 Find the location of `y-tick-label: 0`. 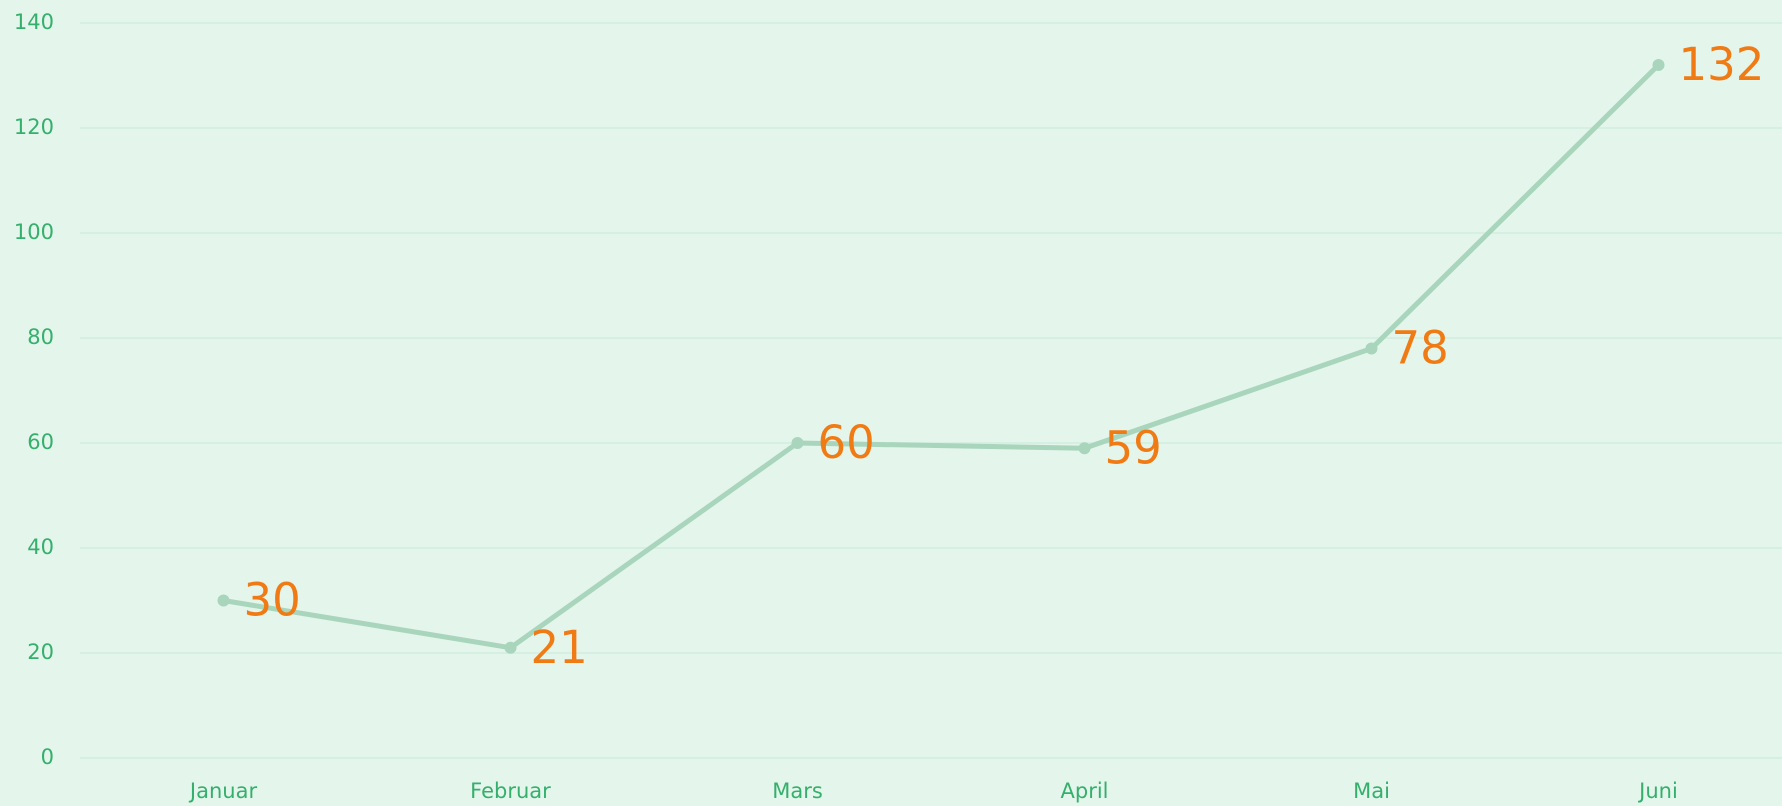

y-tick-label: 0 is located at coordinates (47, 757).